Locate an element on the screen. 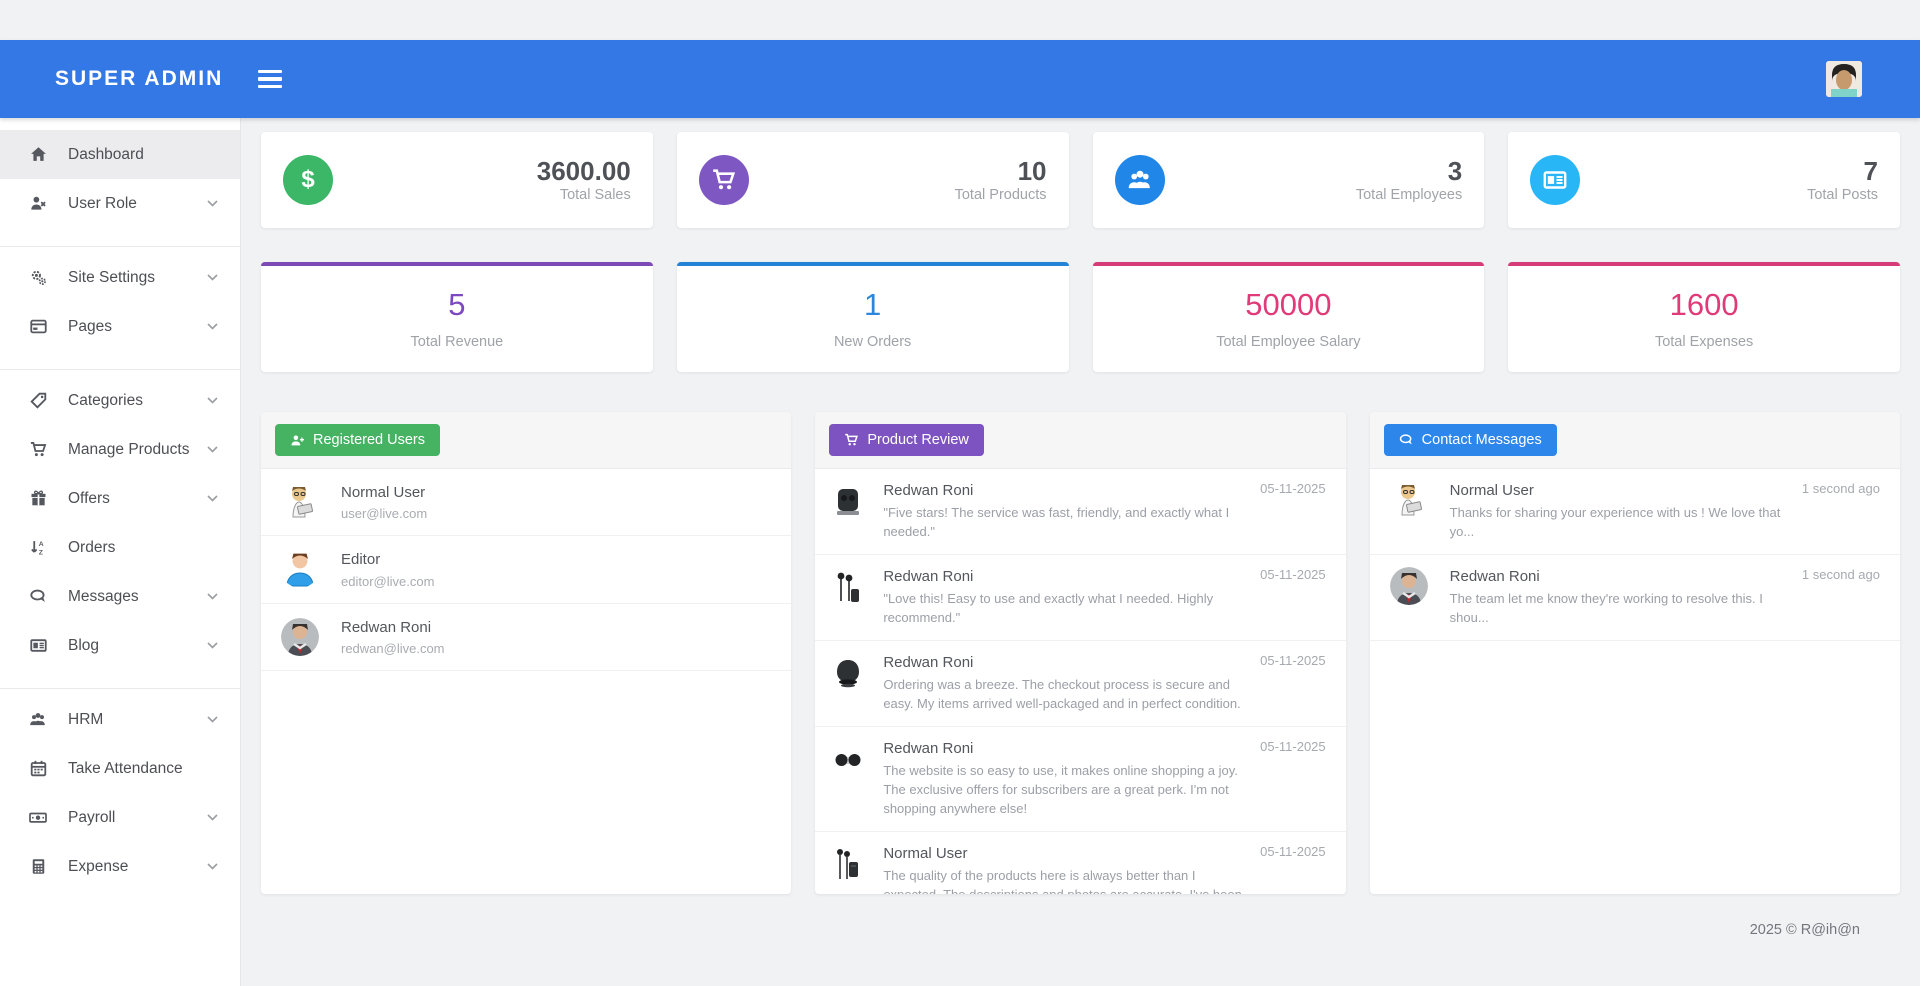 The image size is (1920, 986). metric-label: Total Expenses is located at coordinates (1704, 342).